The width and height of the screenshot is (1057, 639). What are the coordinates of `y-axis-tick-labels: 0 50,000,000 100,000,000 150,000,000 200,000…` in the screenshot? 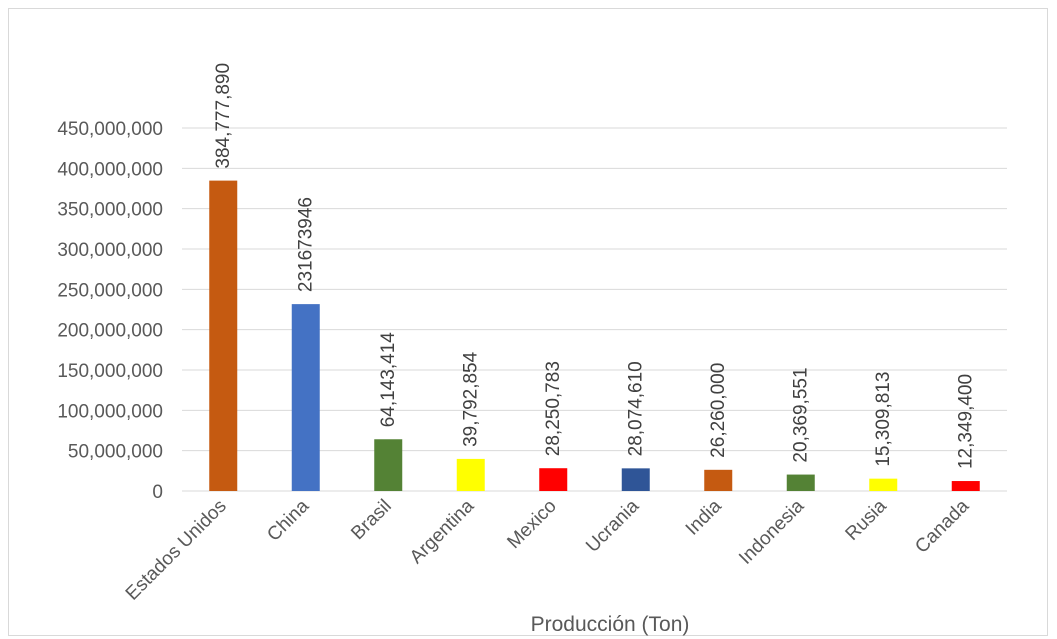 It's located at (110, 311).